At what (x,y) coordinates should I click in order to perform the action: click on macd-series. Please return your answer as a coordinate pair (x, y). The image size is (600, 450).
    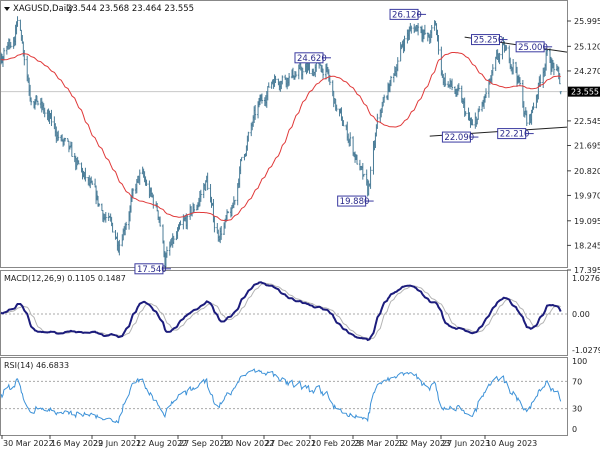
    Looking at the image, I should click on (283, 311).